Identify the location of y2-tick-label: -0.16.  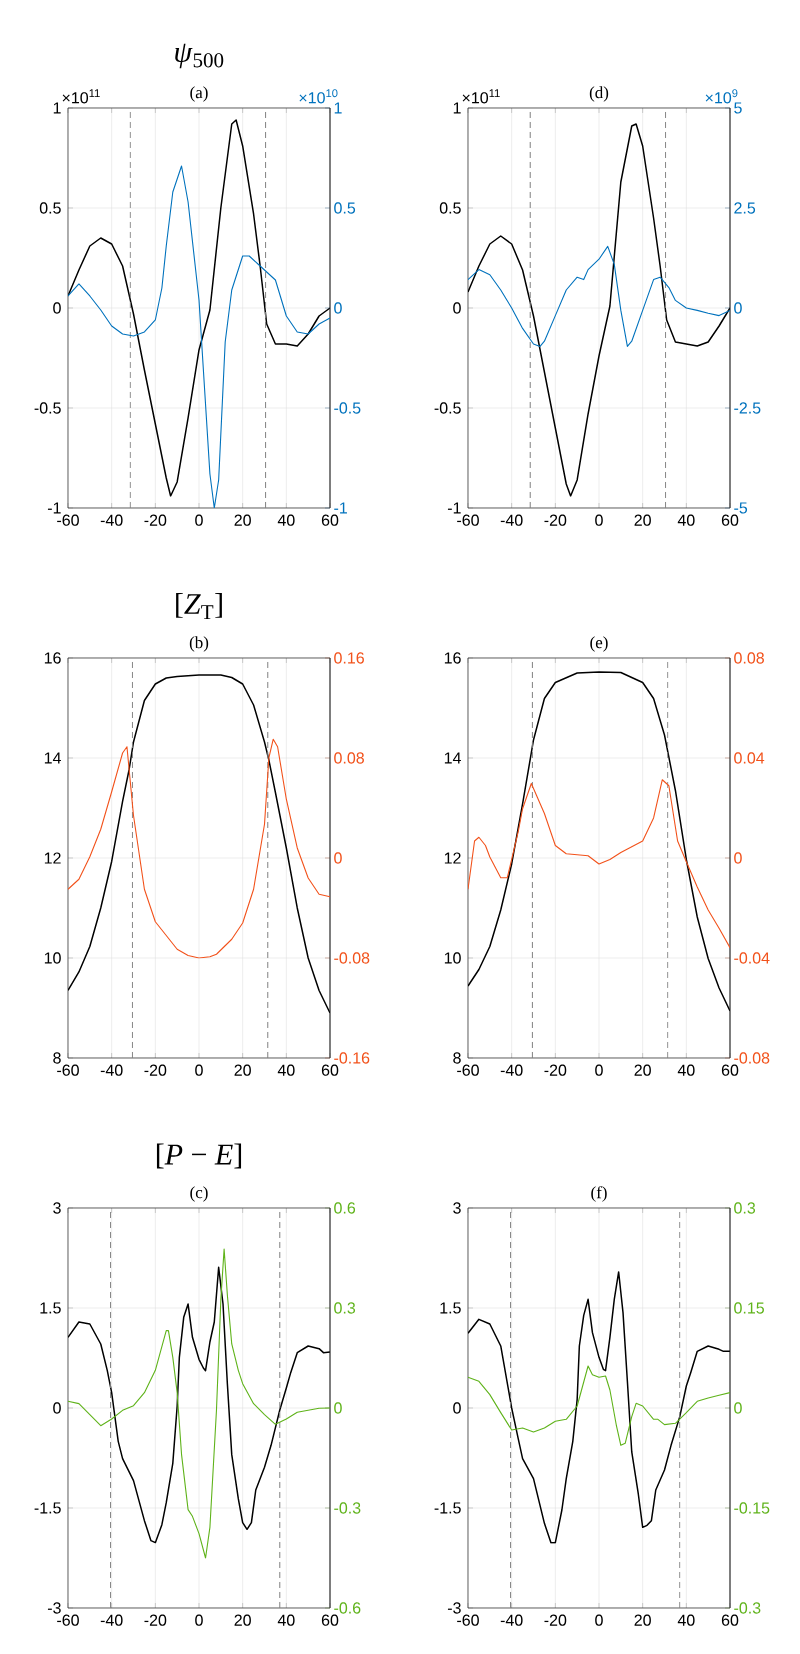
(352, 1058).